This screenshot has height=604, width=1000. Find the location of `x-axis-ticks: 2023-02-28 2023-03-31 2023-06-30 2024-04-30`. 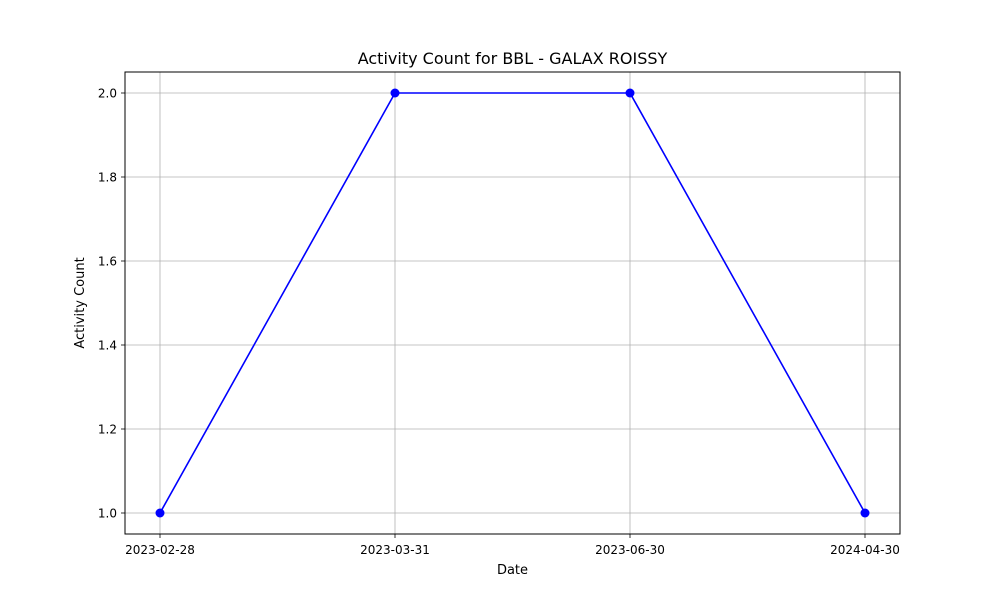

x-axis-ticks: 2023-02-28 2023-03-31 2023-06-30 2024-04-30 is located at coordinates (512, 545).